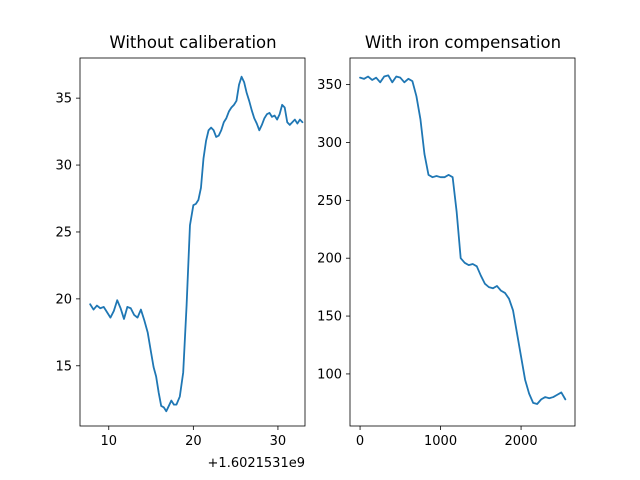 The width and height of the screenshot is (640, 480). What do you see at coordinates (329, 201) in the screenshot?
I see `right-chart-y-tick-label: 250` at bounding box center [329, 201].